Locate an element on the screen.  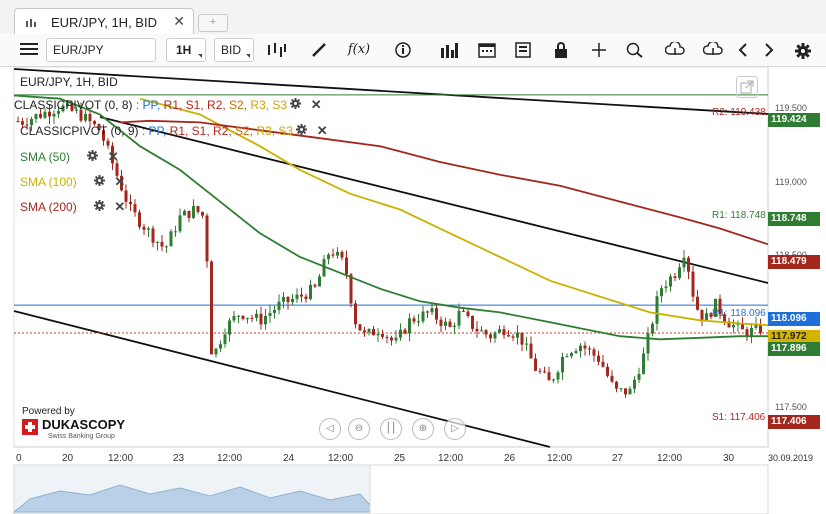
zoom-icon is located at coordinates (635, 50).